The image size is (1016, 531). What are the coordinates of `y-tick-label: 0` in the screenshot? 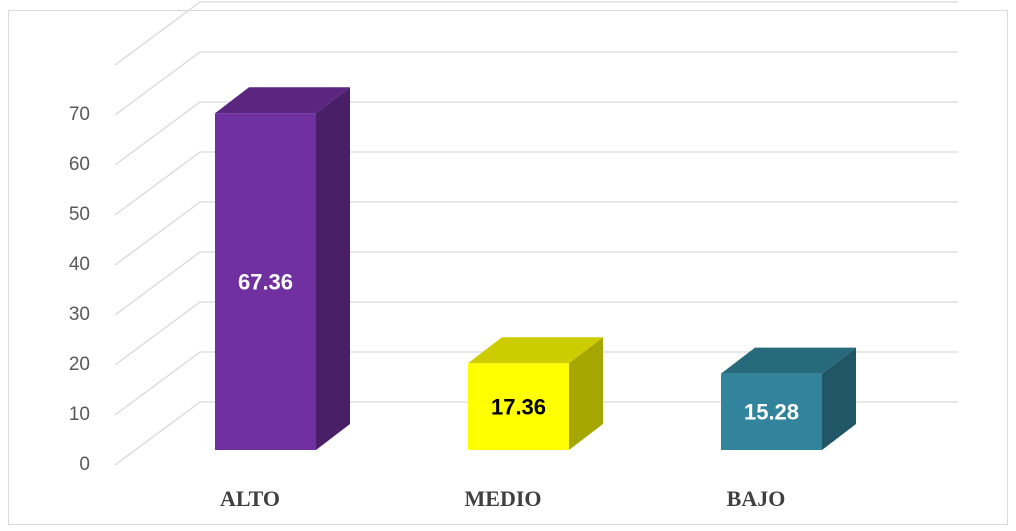 It's located at (84, 464).